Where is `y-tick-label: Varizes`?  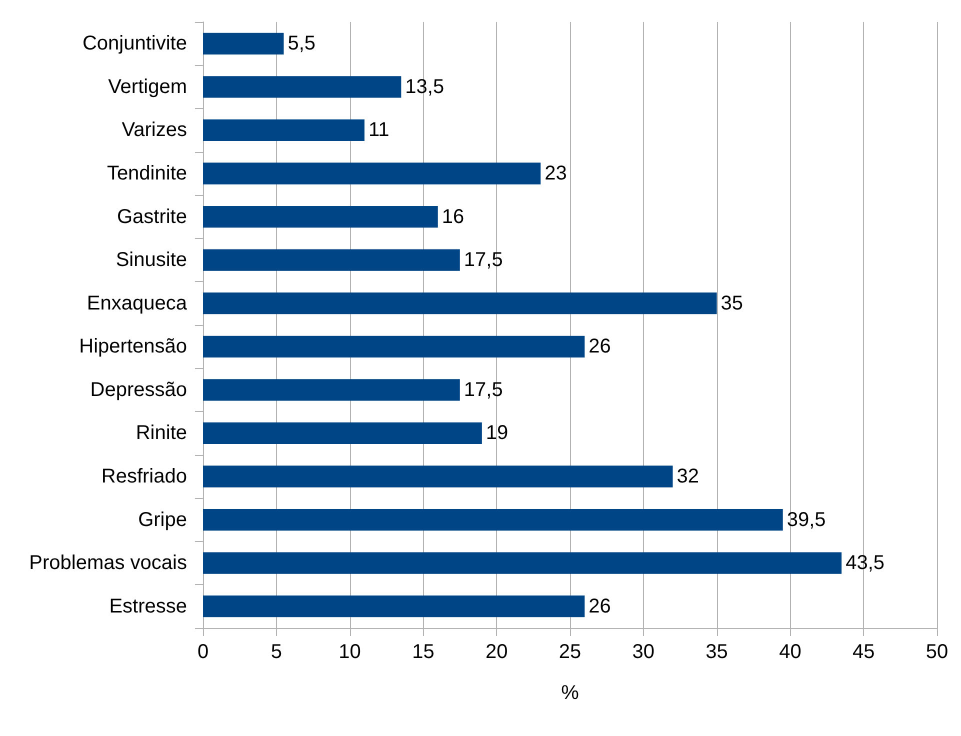 y-tick-label: Varizes is located at coordinates (154, 130).